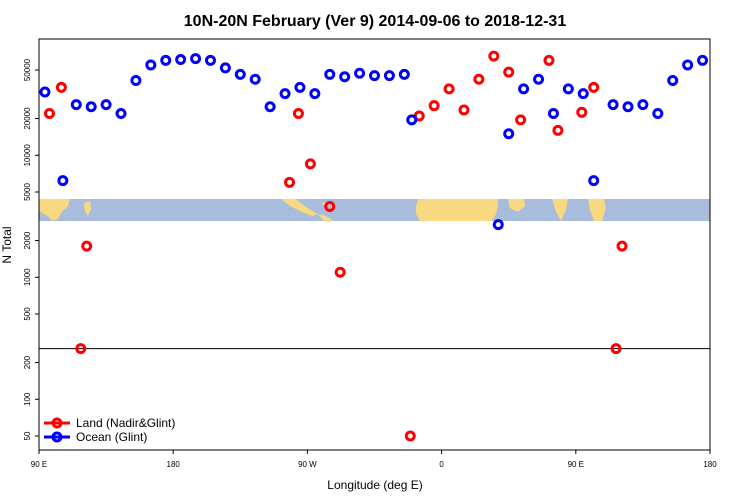  Describe the element at coordinates (87, 208) in the screenshot. I see `map-land-philippines` at that location.